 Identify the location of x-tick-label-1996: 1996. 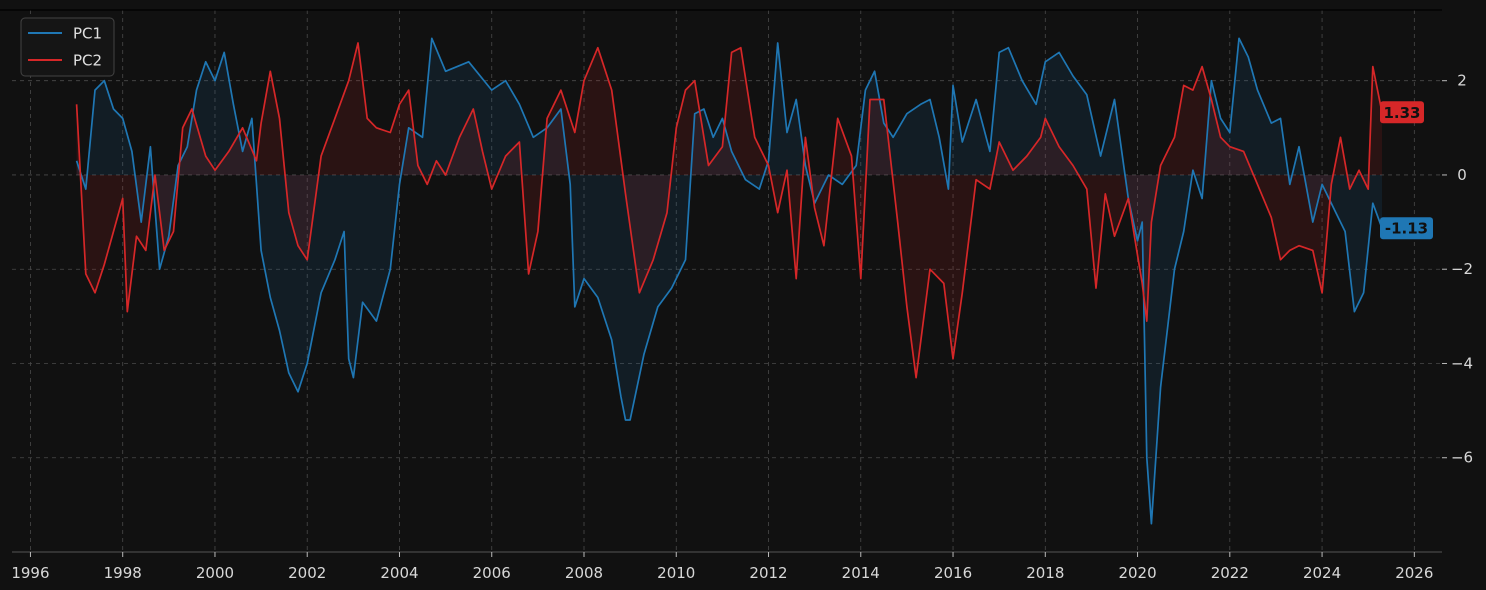
(30, 573).